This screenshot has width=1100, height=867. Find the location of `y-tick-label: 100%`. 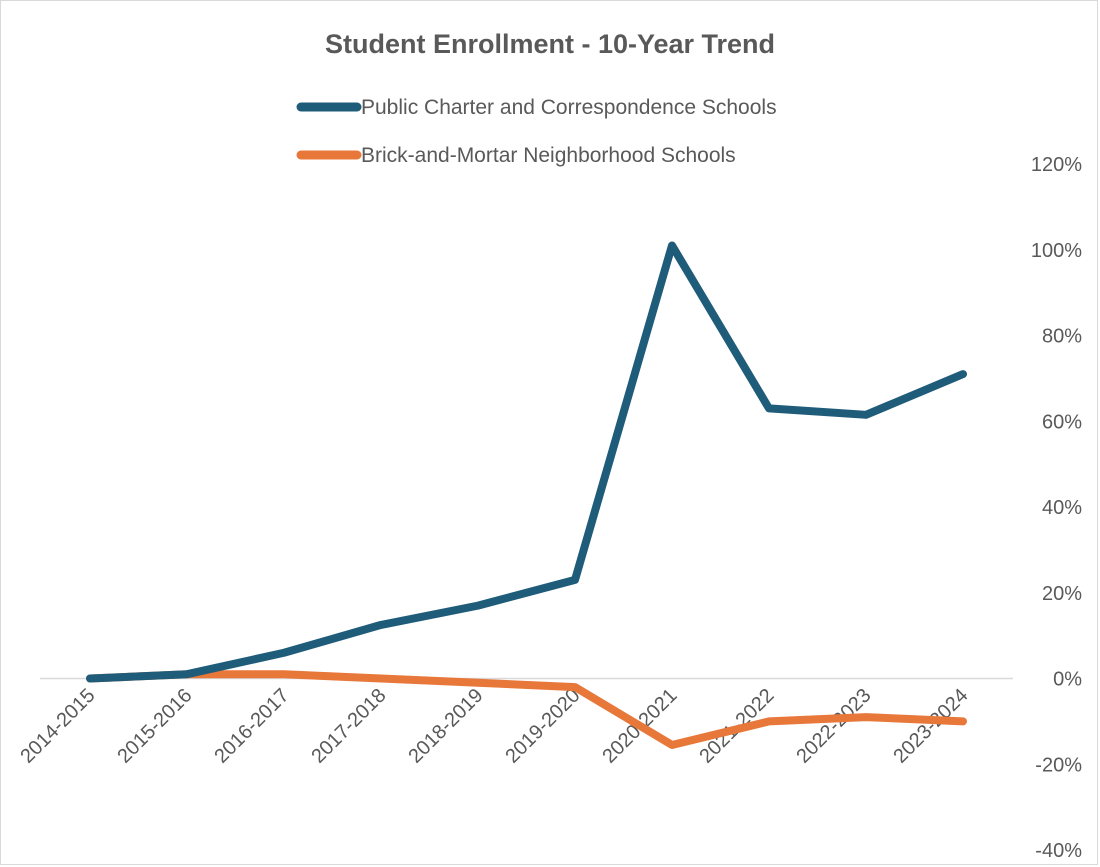

y-tick-label: 100% is located at coordinates (1056, 251).